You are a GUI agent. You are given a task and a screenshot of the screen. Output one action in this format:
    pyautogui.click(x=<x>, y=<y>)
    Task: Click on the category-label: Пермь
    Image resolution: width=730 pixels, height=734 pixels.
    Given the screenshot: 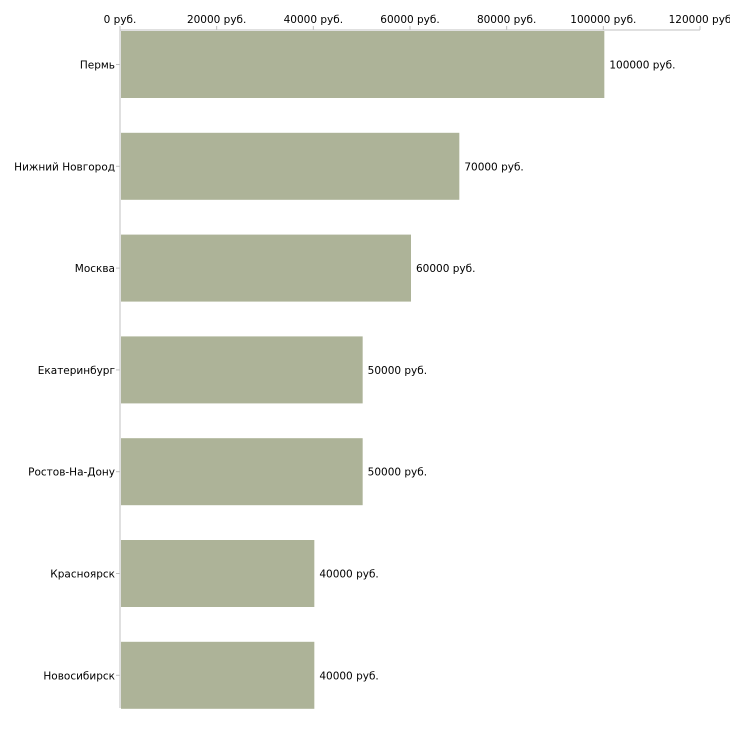 What is the action you would take?
    pyautogui.click(x=97, y=66)
    